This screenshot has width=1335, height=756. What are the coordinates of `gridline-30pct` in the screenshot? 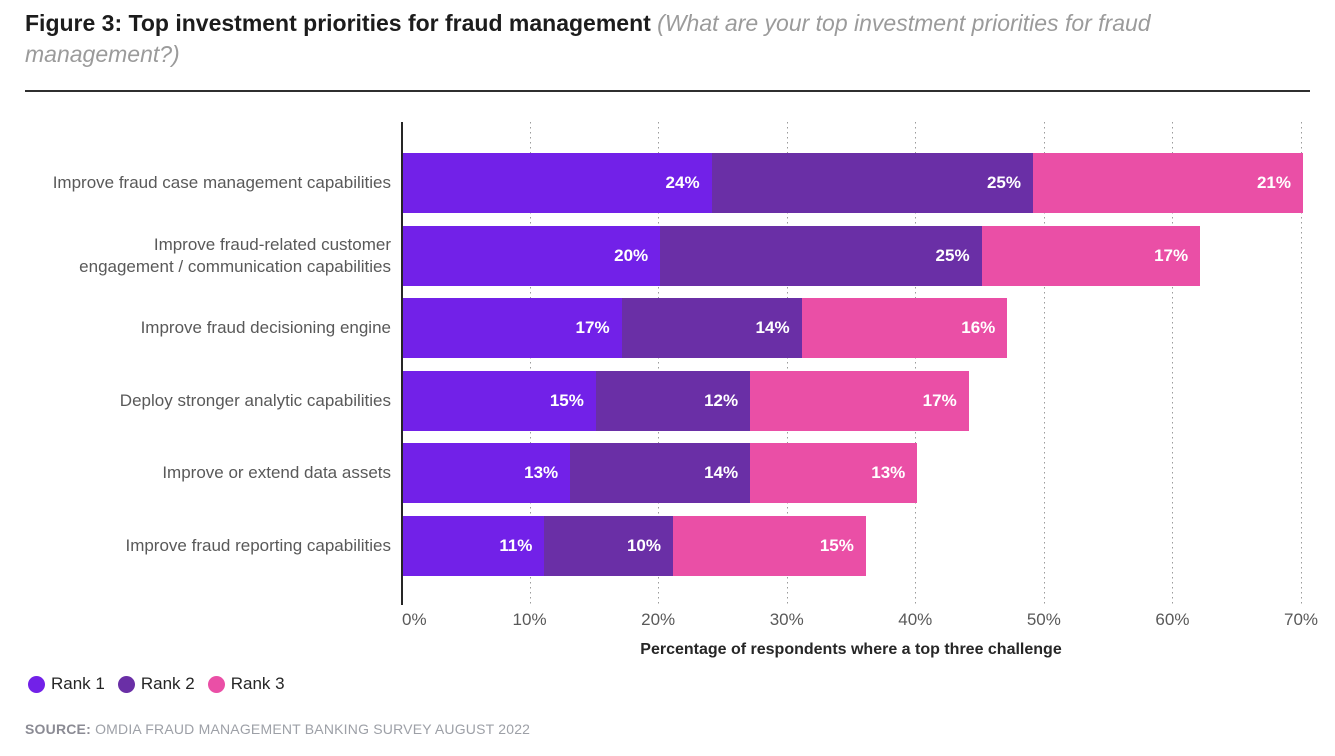 It's located at (787, 363).